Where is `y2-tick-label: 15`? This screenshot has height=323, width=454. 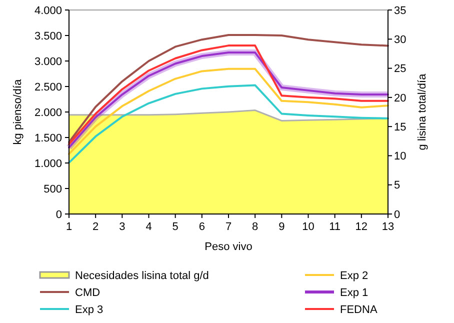 y2-tick-label: 15 is located at coordinates (400, 127).